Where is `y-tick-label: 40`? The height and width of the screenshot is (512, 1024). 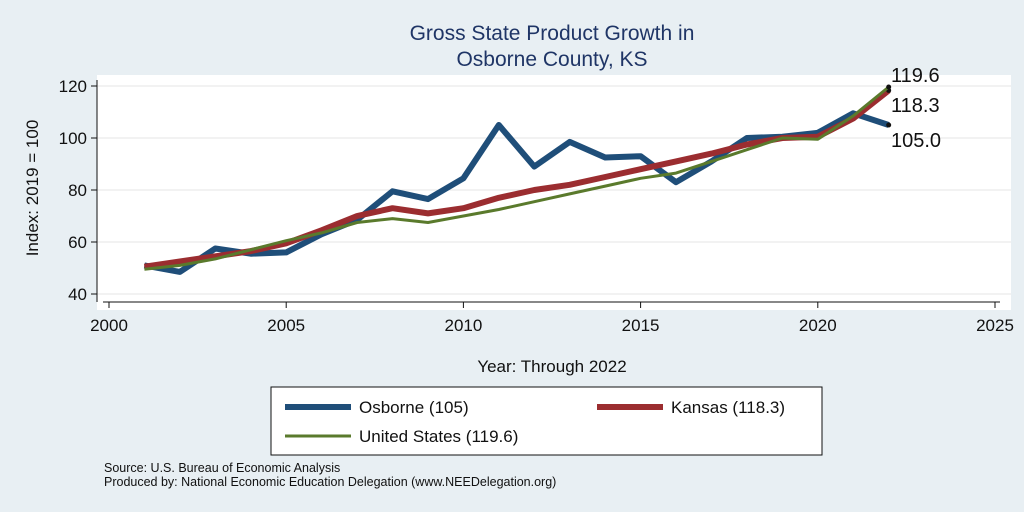 y-tick-label: 40 is located at coordinates (77, 294).